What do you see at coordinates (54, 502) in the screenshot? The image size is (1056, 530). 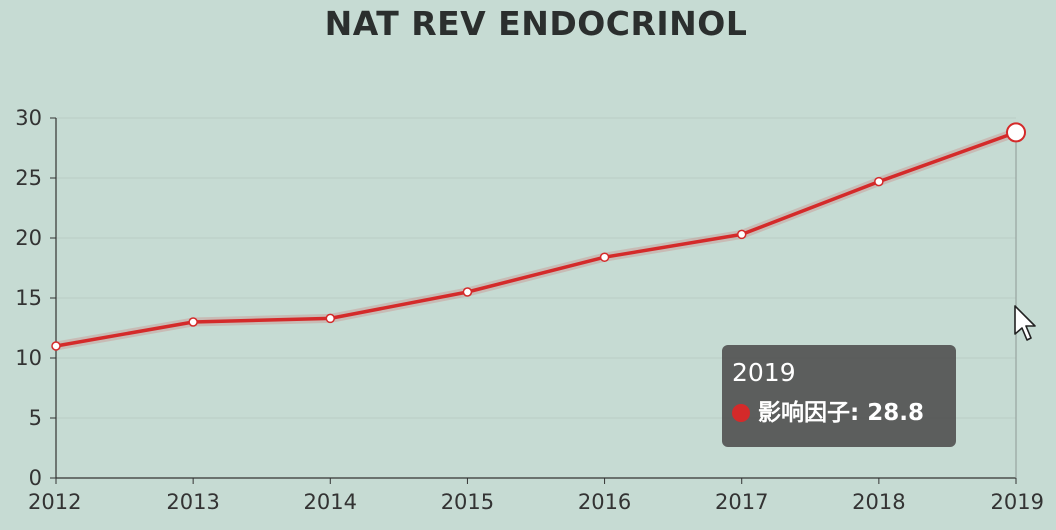 I see `x-tick-label: 2012` at bounding box center [54, 502].